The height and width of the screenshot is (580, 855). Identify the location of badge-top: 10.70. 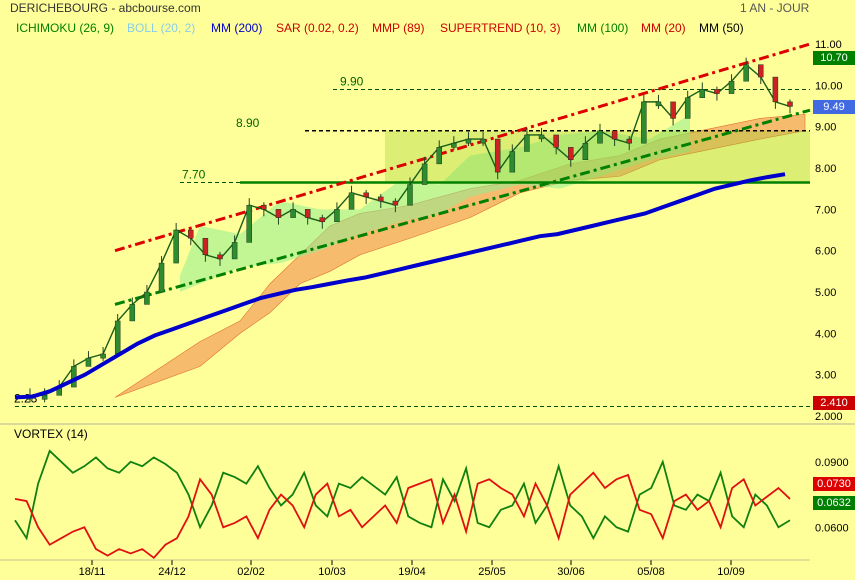
(834, 58).